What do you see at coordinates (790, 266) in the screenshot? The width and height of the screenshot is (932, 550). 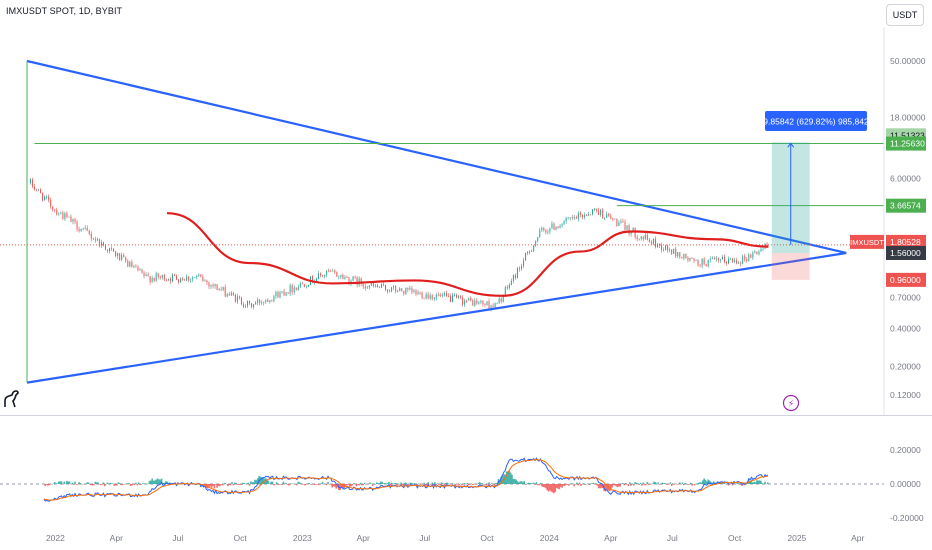 I see `long-position-stop-zone` at bounding box center [790, 266].